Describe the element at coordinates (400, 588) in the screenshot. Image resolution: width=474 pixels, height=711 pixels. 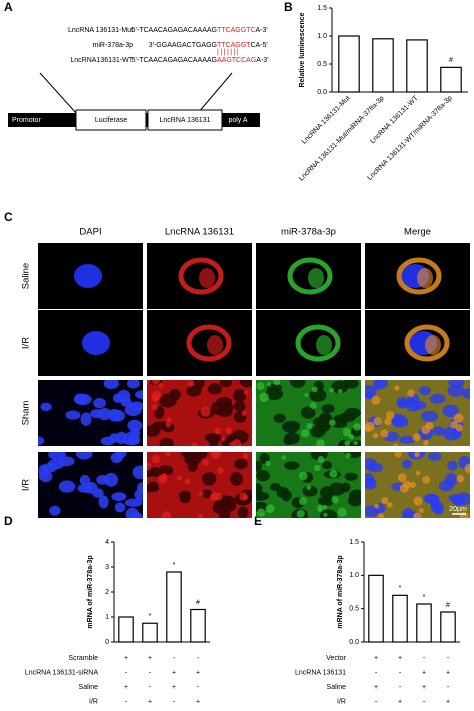
I see `significance-mark: *` at that location.